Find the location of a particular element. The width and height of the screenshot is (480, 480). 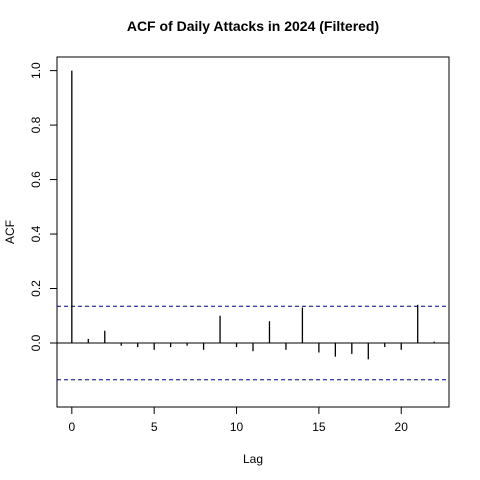

y-tick-label: 0.0 is located at coordinates (36, 342).